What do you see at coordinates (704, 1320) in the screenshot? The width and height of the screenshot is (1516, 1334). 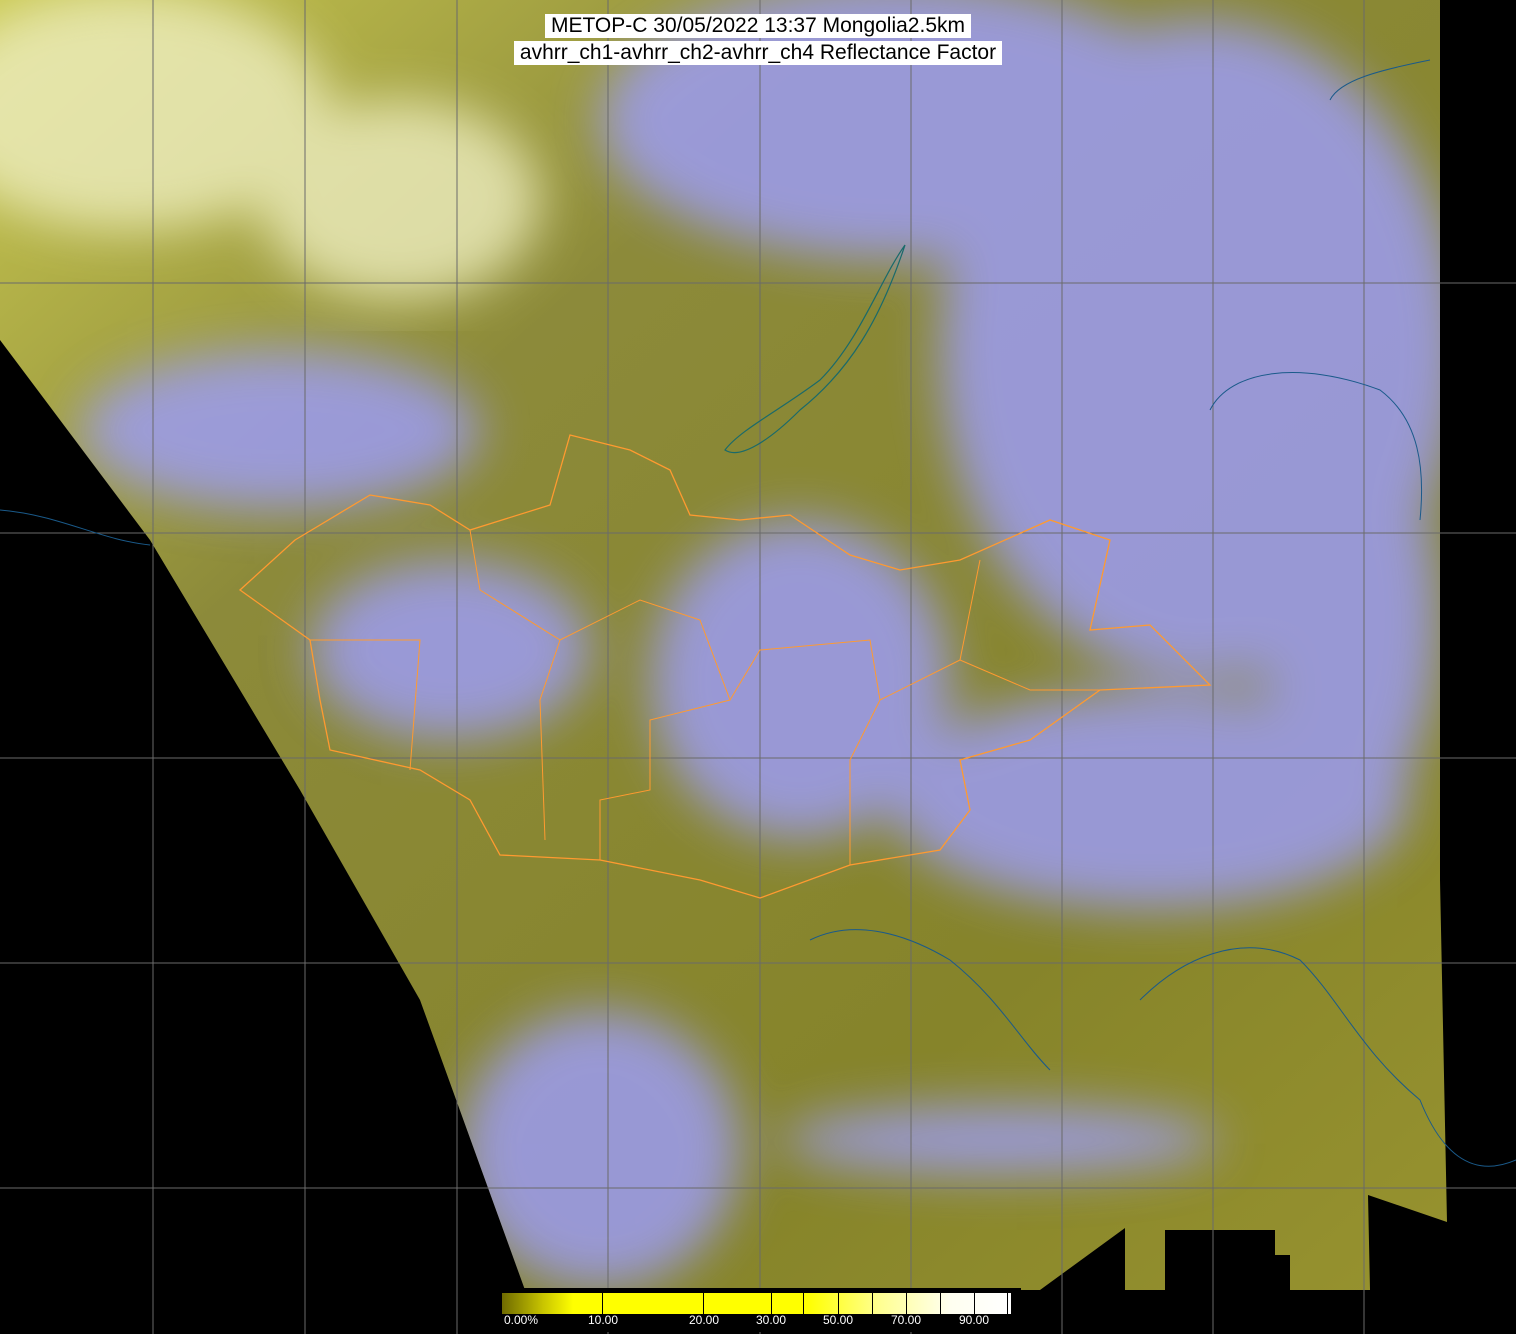 I see `colorbar-label: 20.00` at bounding box center [704, 1320].